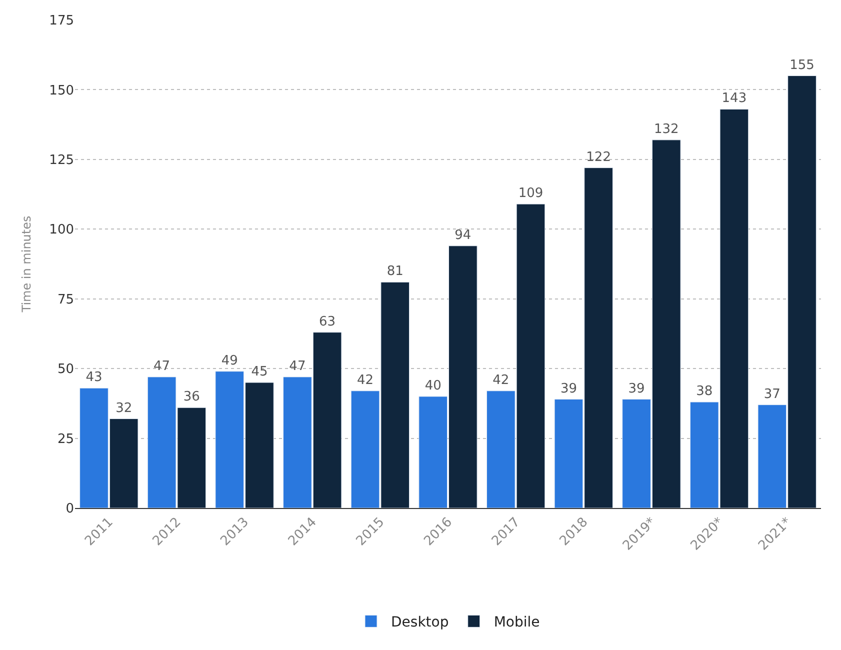 The height and width of the screenshot is (650, 841). Describe the element at coordinates (598, 157) in the screenshot. I see `data-label: 122` at that location.